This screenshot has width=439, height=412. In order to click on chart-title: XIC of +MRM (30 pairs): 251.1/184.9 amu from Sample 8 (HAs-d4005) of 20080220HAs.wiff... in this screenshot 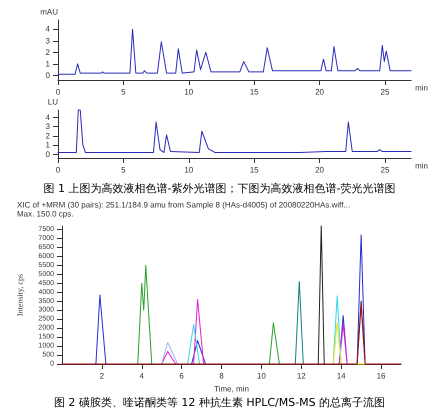, I will do `click(183, 205)`.